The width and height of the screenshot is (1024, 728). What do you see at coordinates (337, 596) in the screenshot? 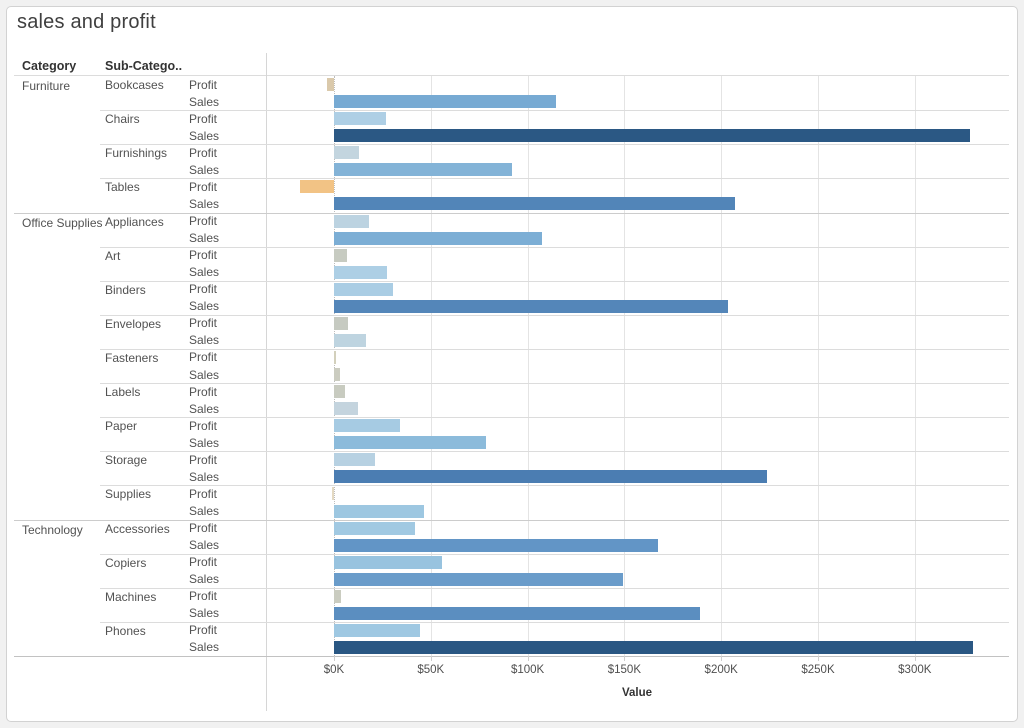
I see `bar-machines-profit` at bounding box center [337, 596].